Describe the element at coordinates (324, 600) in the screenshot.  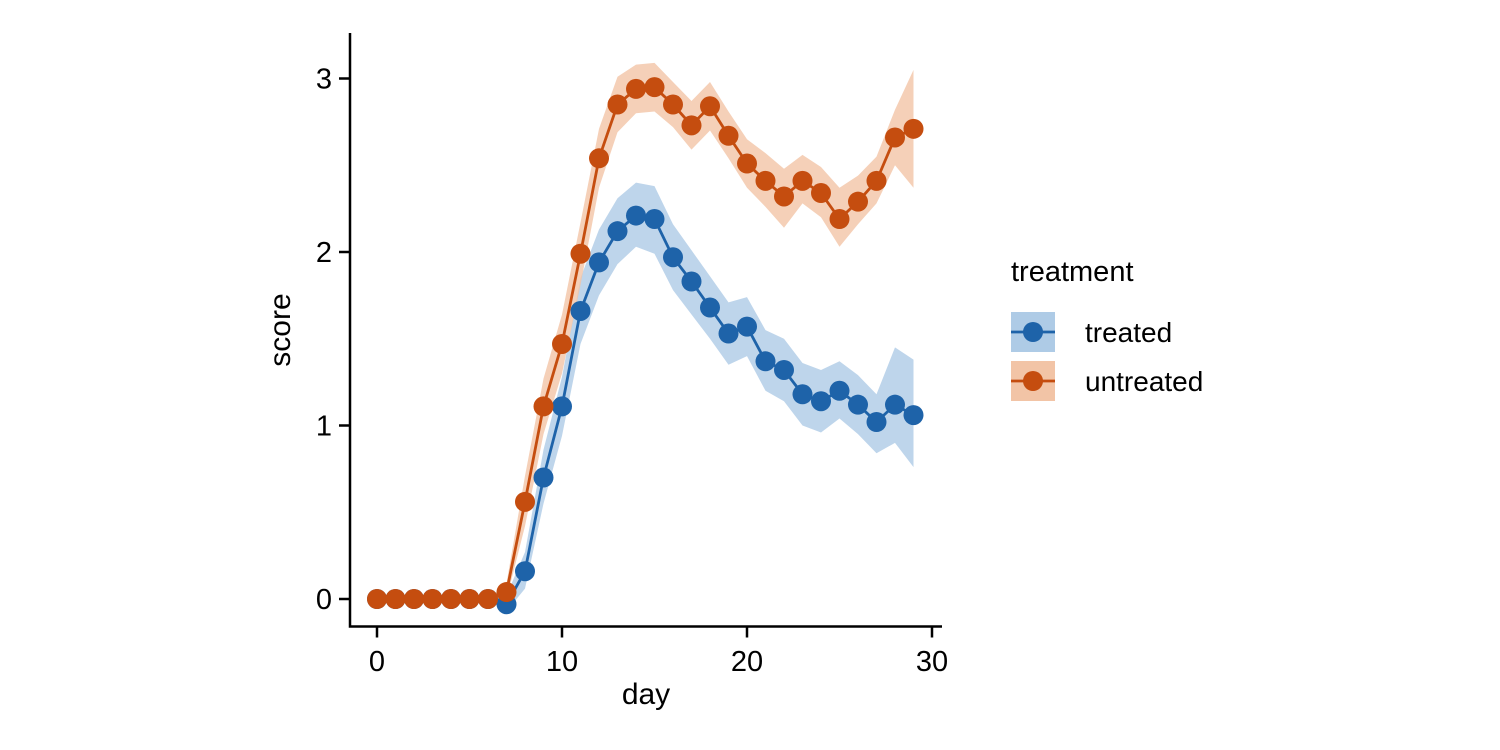
I see `y-tick-label: 0` at that location.